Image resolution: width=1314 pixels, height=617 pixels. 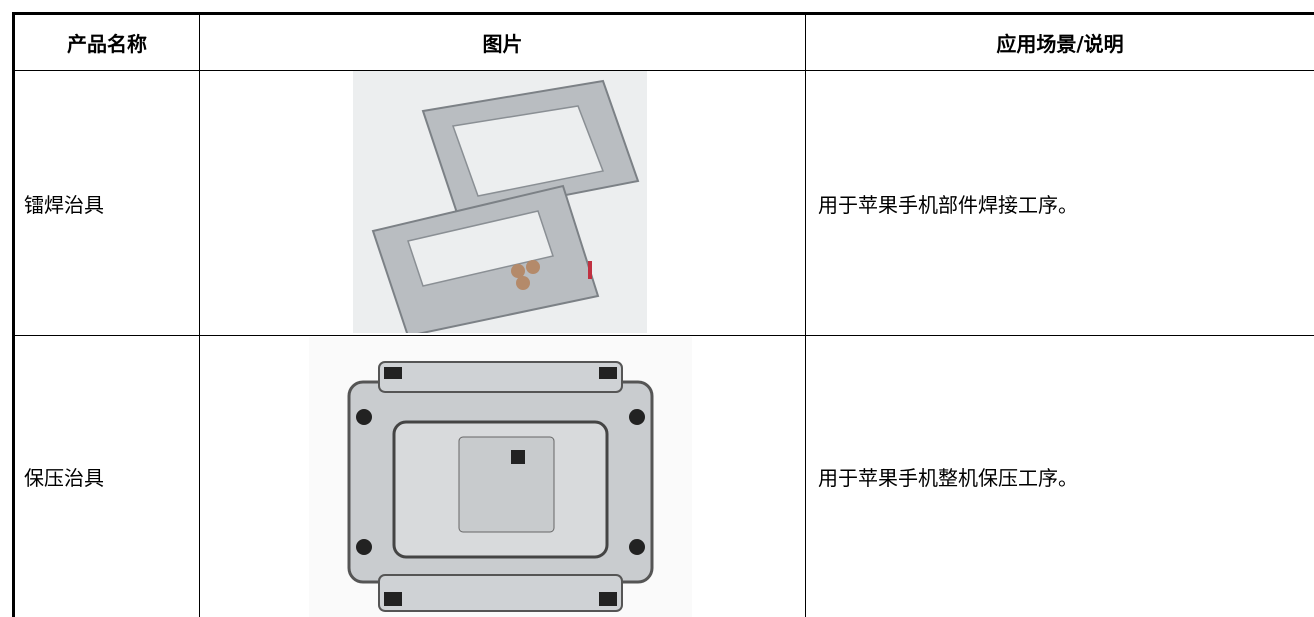 What do you see at coordinates (1060, 44) in the screenshot?
I see `header-cell: 应用场景/说明` at bounding box center [1060, 44].